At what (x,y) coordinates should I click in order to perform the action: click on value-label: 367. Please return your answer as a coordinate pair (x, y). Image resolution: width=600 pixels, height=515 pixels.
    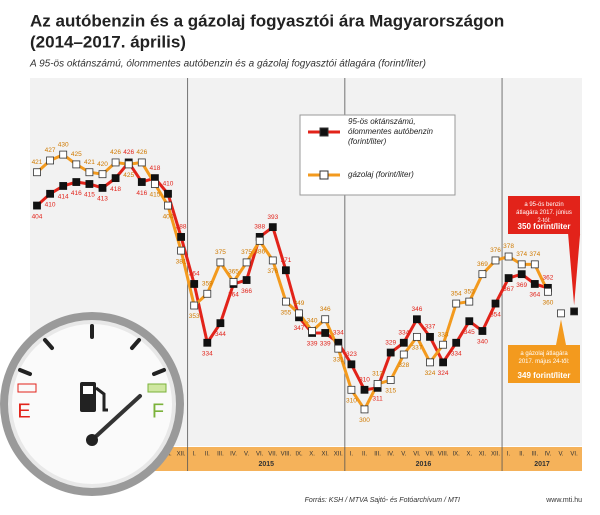
    Looking at the image, I should click on (508, 289).